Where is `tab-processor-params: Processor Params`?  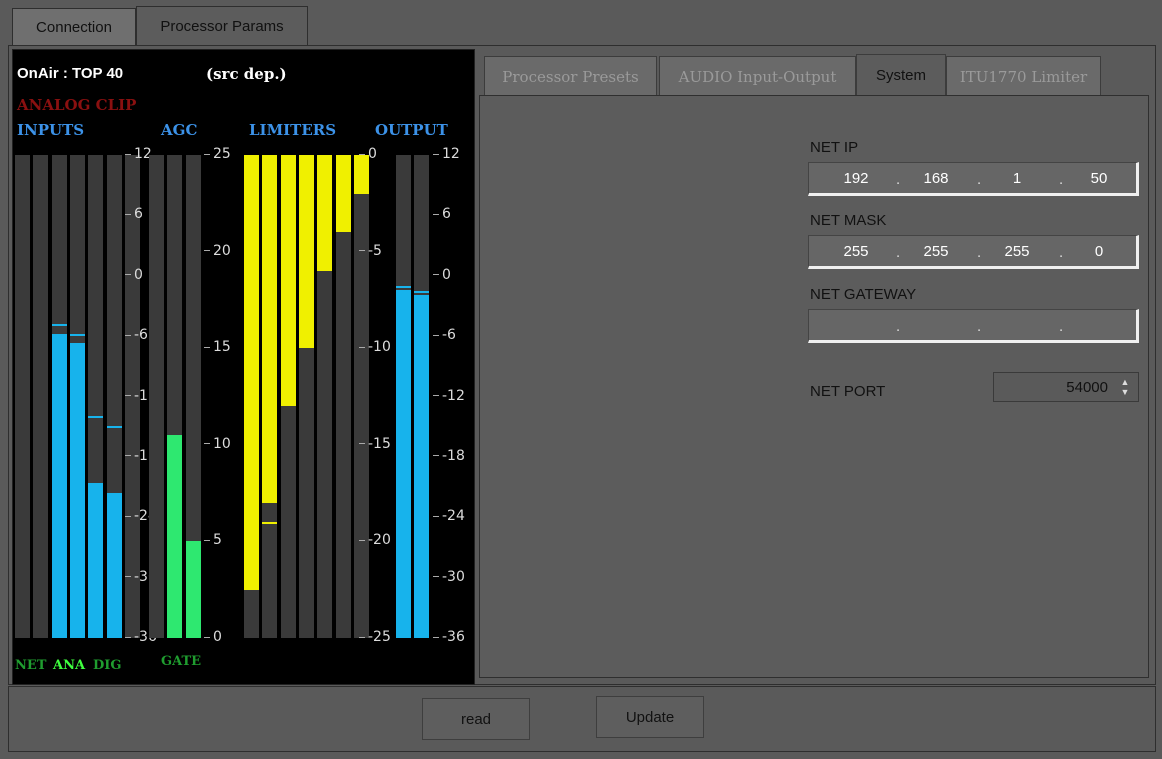
tab-processor-params: Processor Params is located at coordinates (222, 26).